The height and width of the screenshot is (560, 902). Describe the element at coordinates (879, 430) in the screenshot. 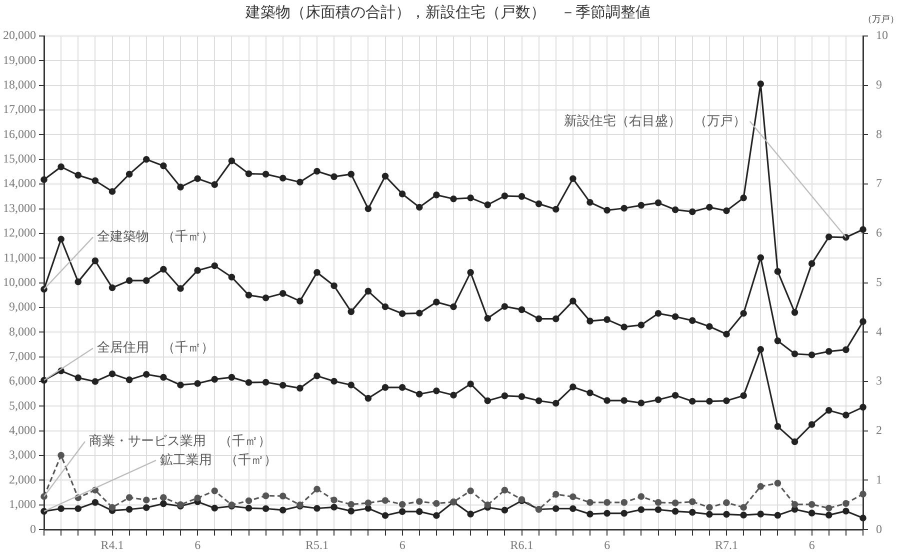

I see `y2-tick-label: 2` at that location.